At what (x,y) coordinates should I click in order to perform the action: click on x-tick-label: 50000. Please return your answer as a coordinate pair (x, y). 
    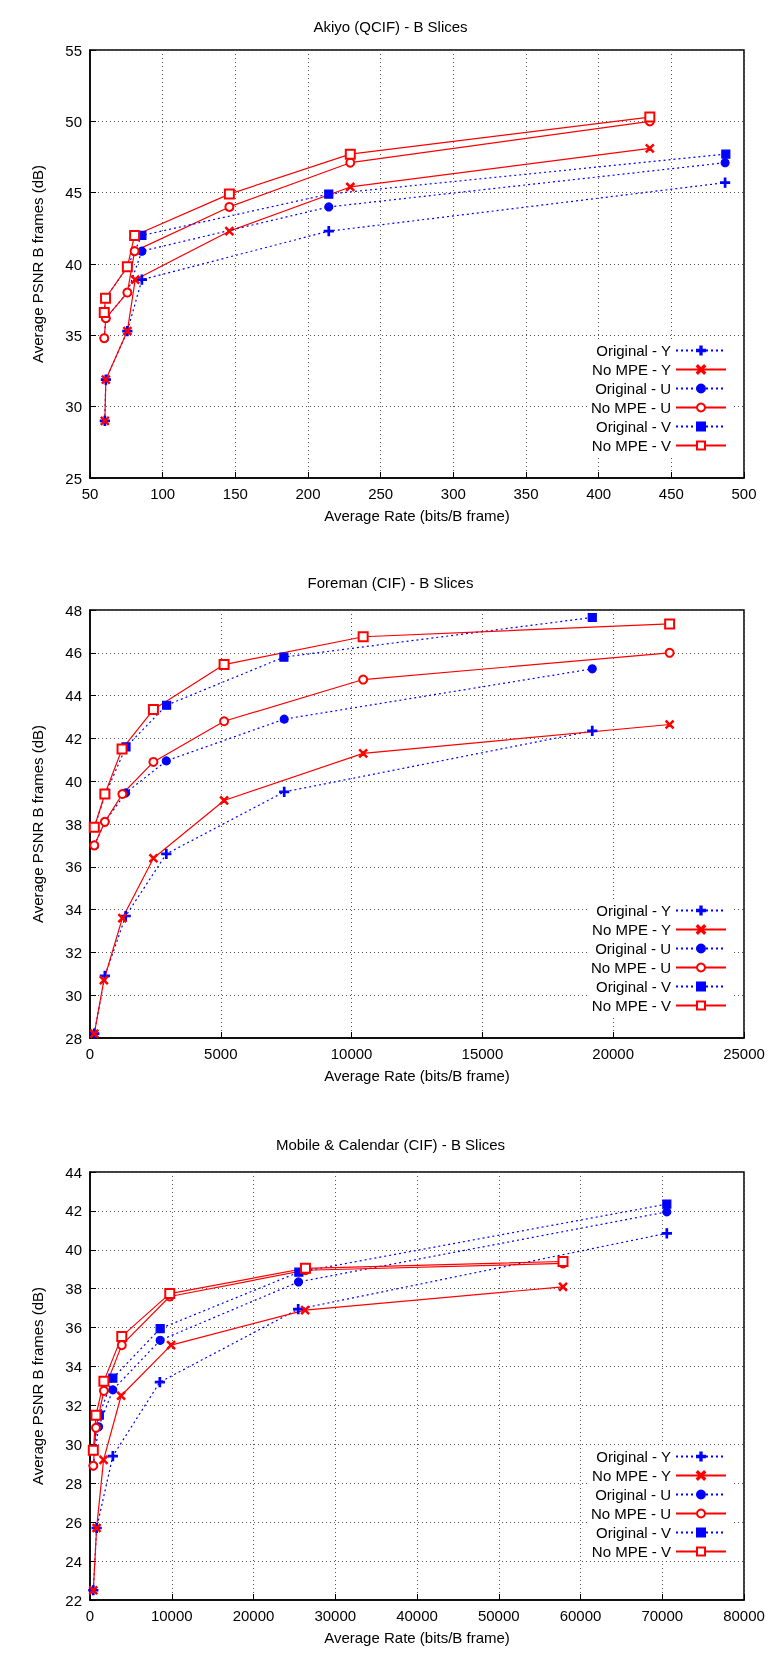
    Looking at the image, I should click on (498, 1615).